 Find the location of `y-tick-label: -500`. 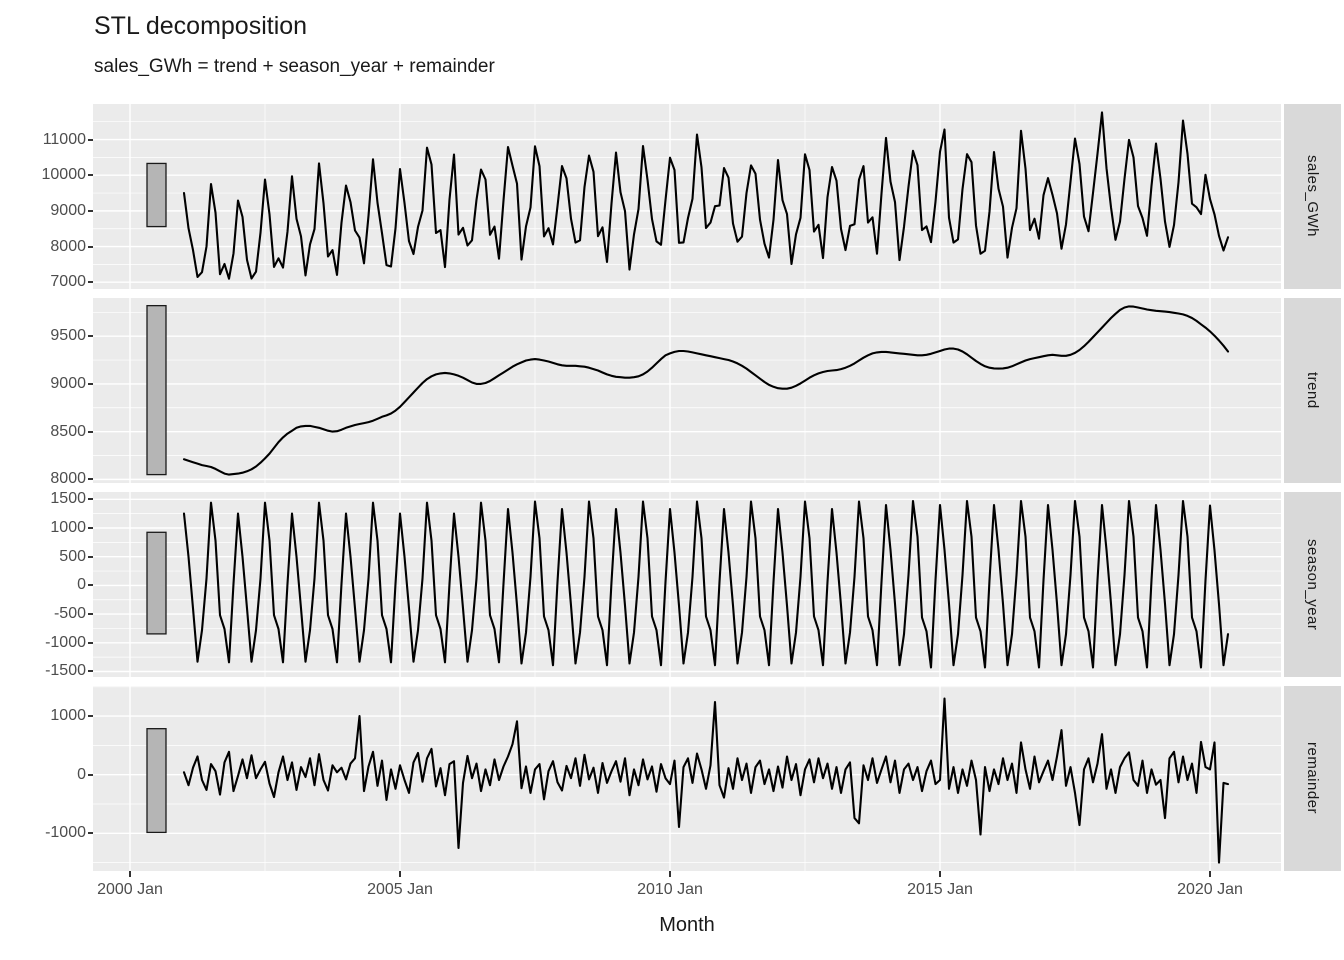

y-tick-label: -500 is located at coordinates (69, 614).